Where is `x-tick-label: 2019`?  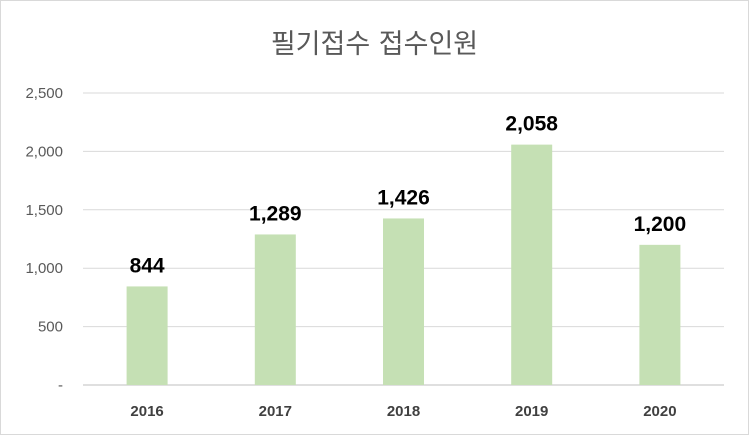
x-tick-label: 2019 is located at coordinates (531, 411).